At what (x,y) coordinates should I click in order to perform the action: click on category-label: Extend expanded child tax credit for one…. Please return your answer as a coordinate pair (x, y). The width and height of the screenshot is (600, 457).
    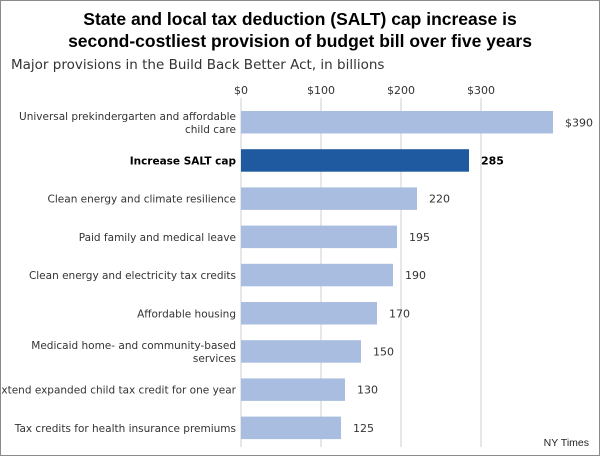
    Looking at the image, I should click on (119, 391).